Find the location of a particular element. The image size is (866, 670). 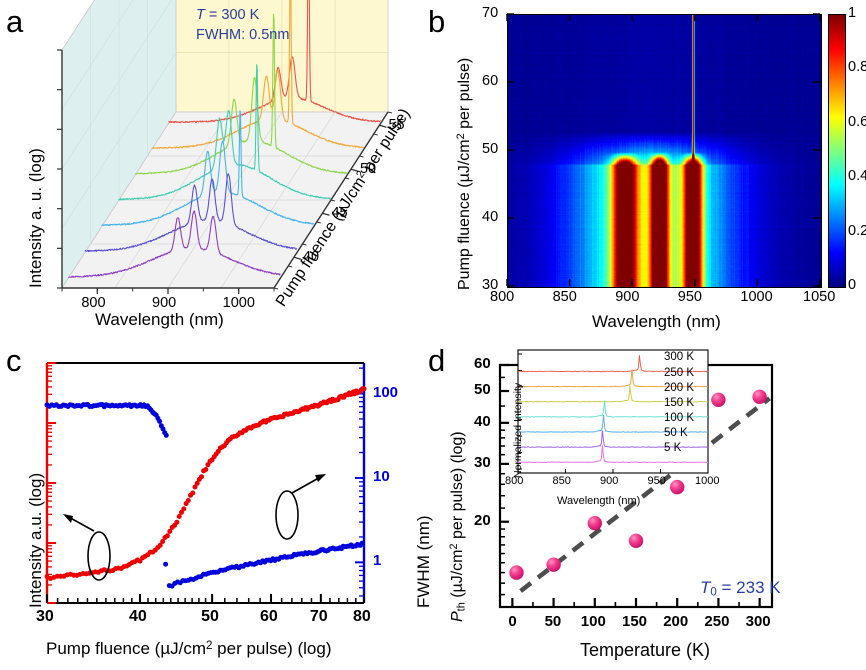

panel-d-xtick-50: 50 is located at coordinates (553, 621).